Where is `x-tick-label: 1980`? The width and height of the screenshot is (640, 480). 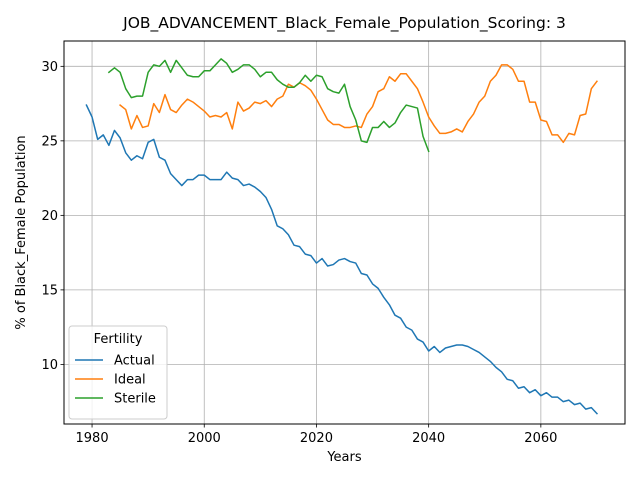 x-tick-label: 1980 is located at coordinates (92, 438).